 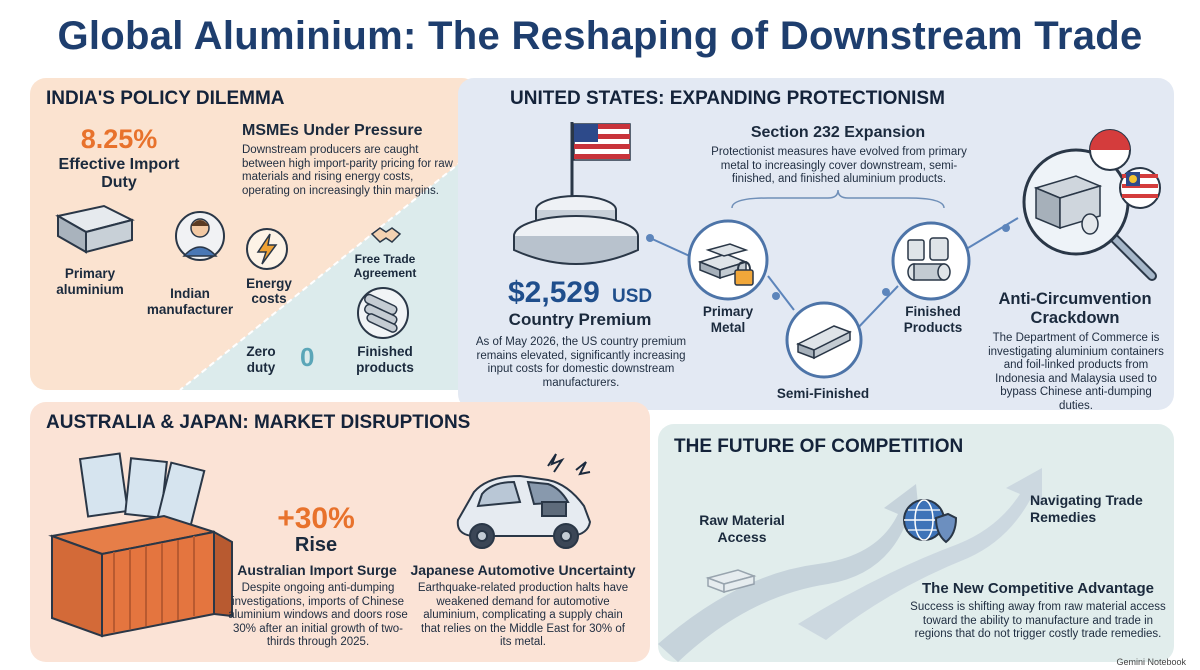 I want to click on footer-brand: Gemini Notebook, so click(x=1151, y=662).